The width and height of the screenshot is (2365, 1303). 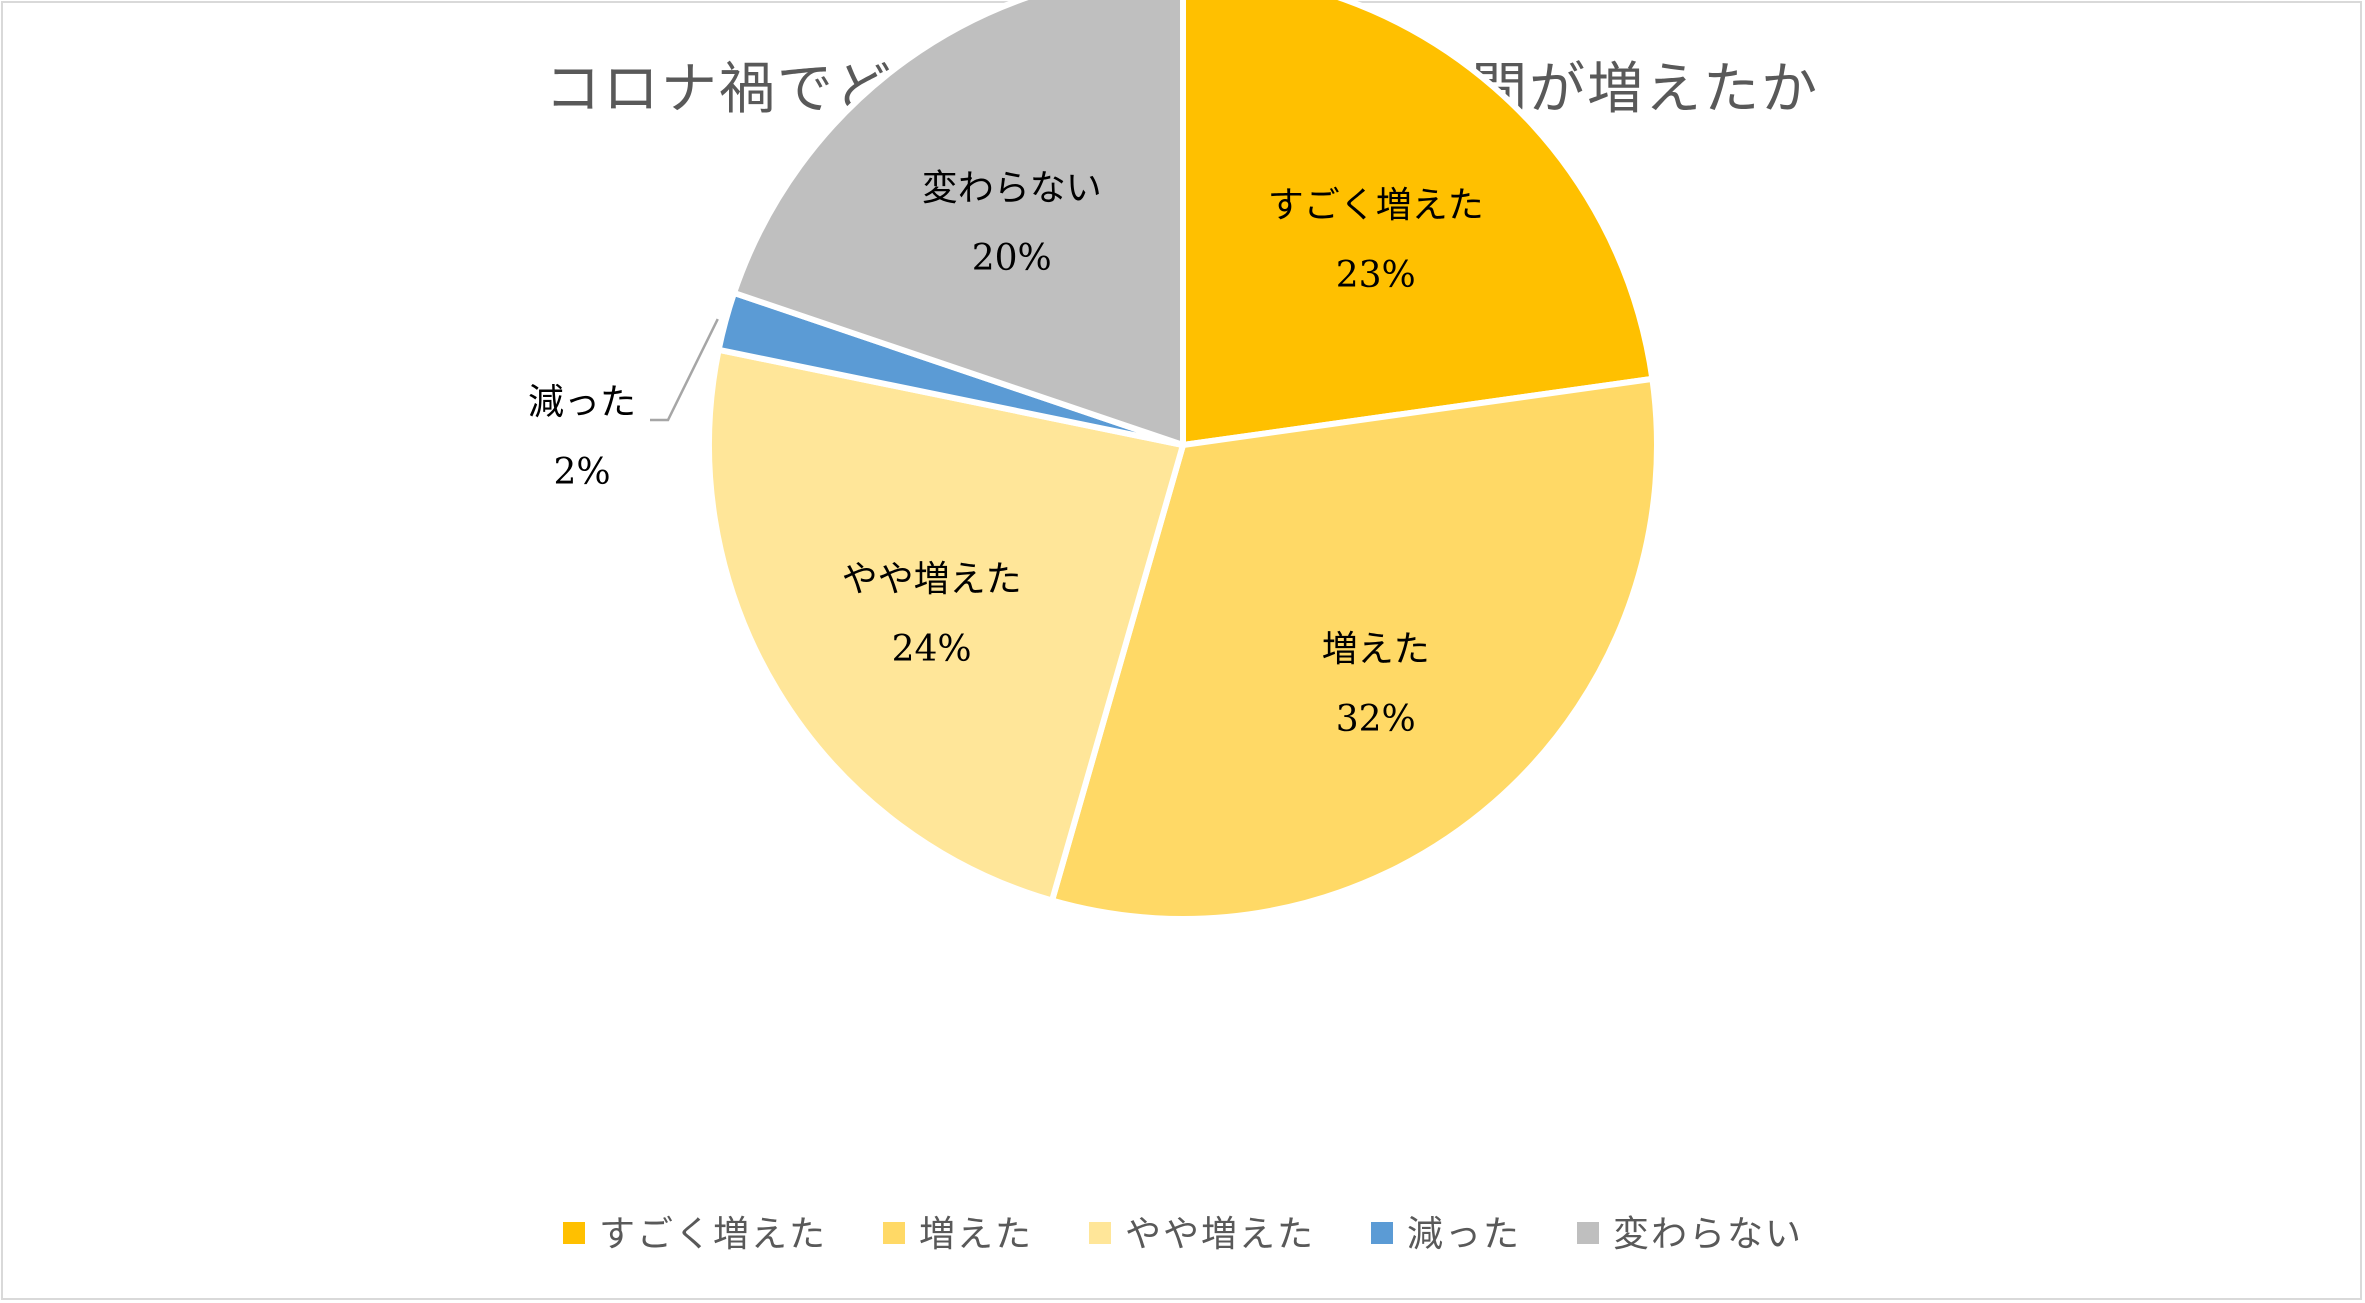 I want to click on data-label-value-3: 2%, so click(x=581, y=472).